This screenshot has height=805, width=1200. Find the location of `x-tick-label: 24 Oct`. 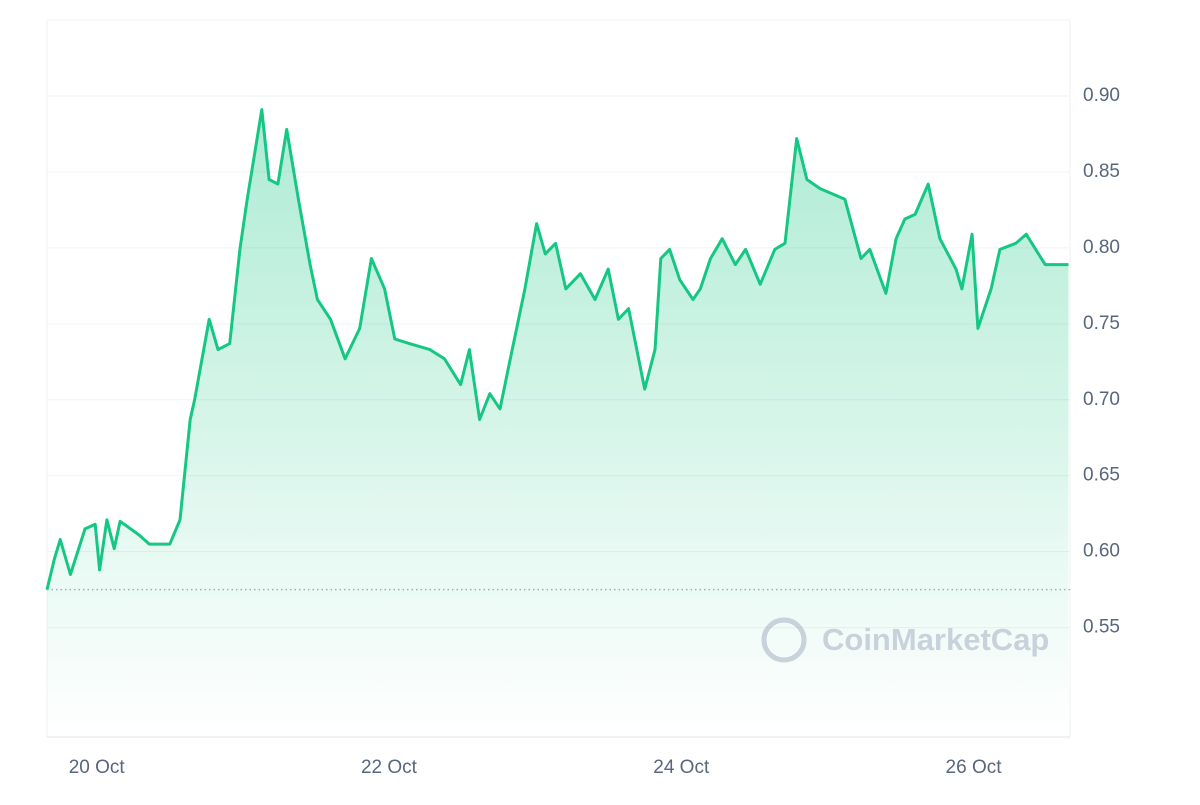

x-tick-label: 24 Oct is located at coordinates (681, 767).